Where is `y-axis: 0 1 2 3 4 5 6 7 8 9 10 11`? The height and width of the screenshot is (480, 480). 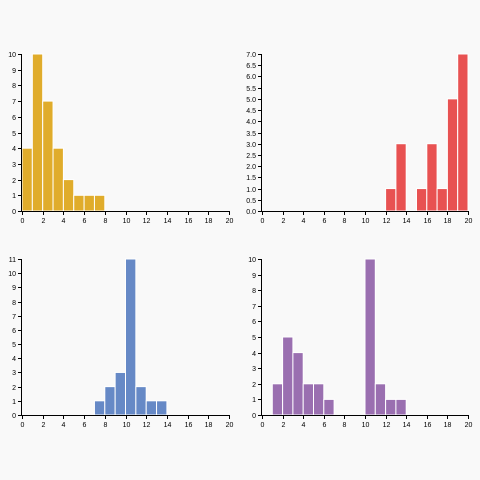
y-axis: 0 1 2 3 4 5 6 7 8 9 10 11 is located at coordinates (15, 338).